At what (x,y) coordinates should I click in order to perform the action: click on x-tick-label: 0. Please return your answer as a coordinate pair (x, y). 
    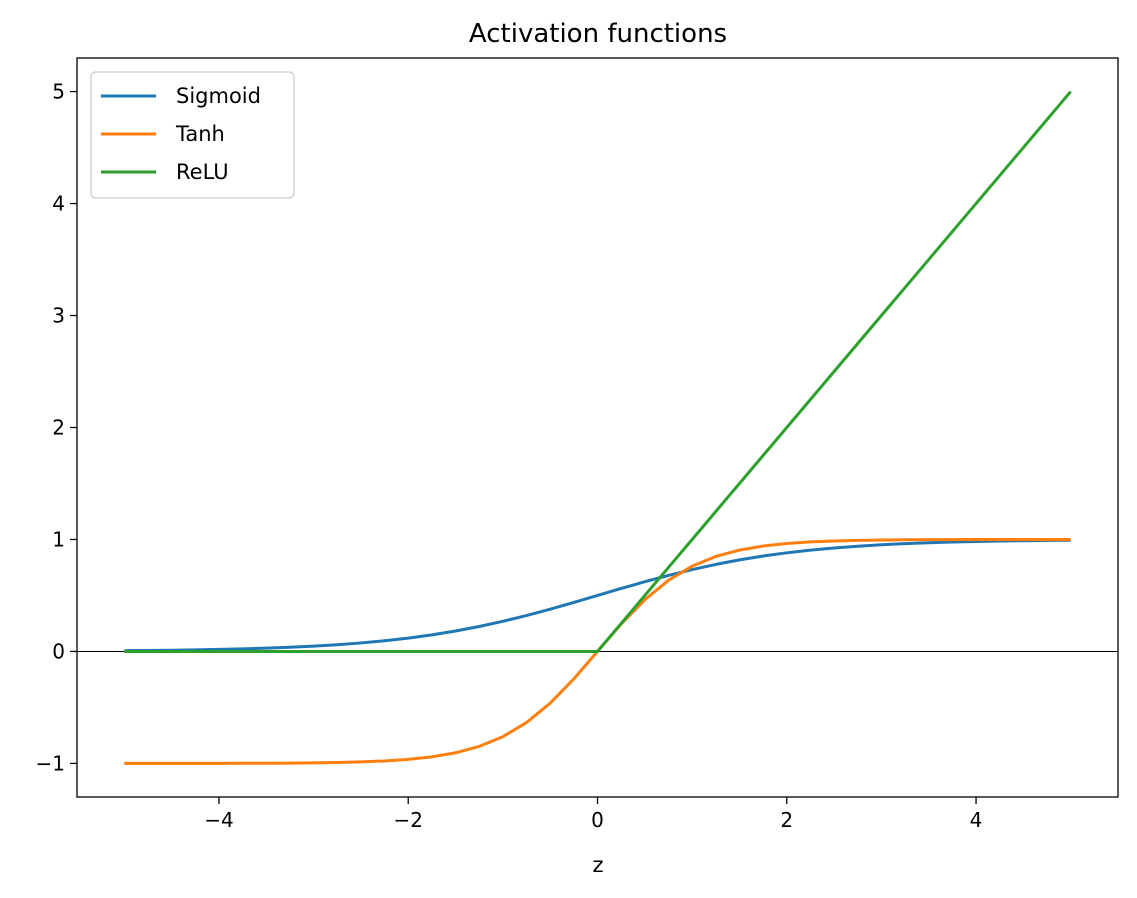
    Looking at the image, I should click on (597, 820).